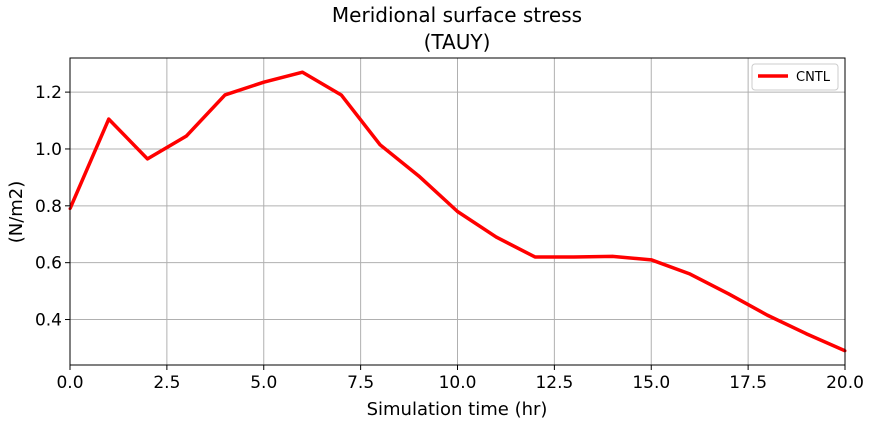 This screenshot has width=871, height=424. What do you see at coordinates (845, 383) in the screenshot?
I see `x-tick-label: 20.0` at bounding box center [845, 383].